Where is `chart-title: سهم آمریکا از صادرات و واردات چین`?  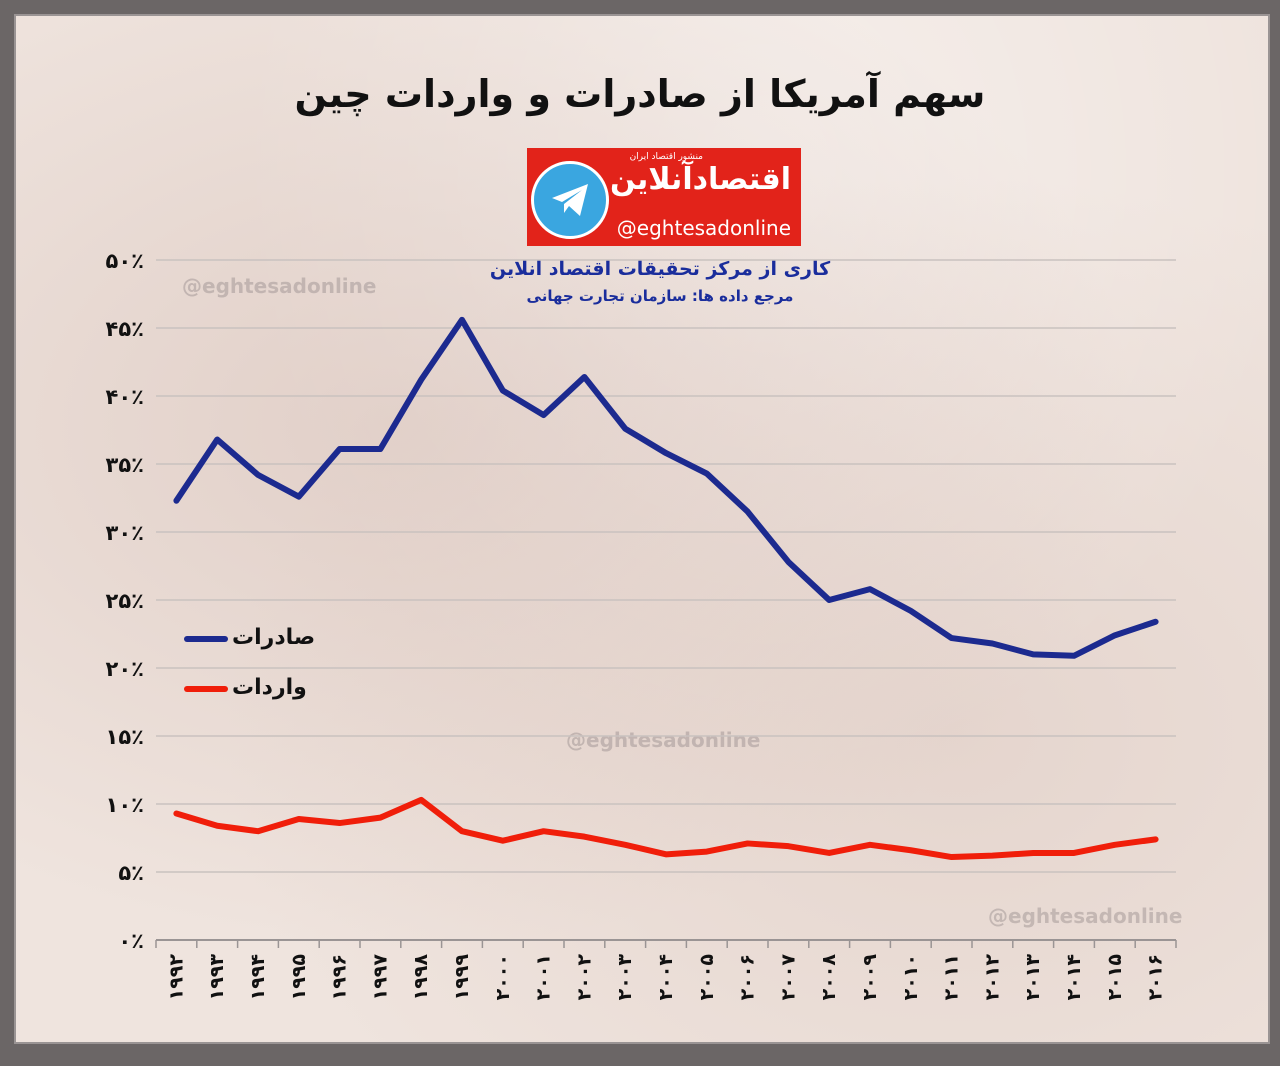 chart-title: سهم آمریکا از صادرات و واردات چین is located at coordinates (640, 94).